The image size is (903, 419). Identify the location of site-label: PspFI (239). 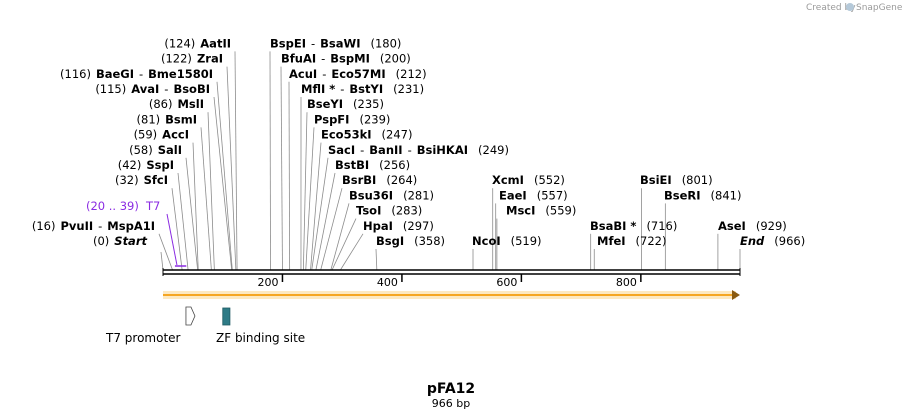
(352, 119).